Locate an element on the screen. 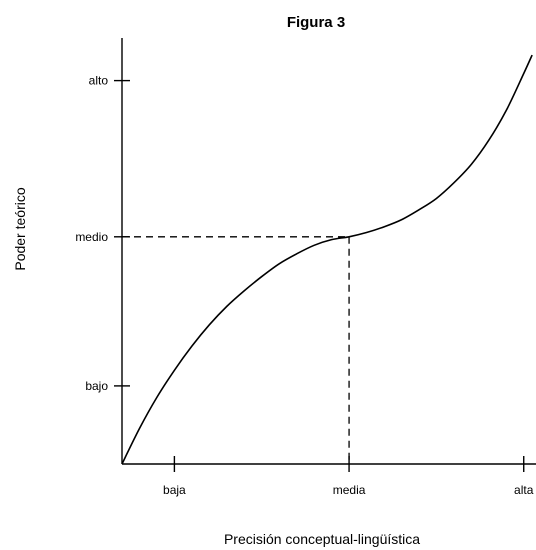 Image resolution: width=536 pixels, height=550 pixels. x-tick-label-0: baja is located at coordinates (174, 490).